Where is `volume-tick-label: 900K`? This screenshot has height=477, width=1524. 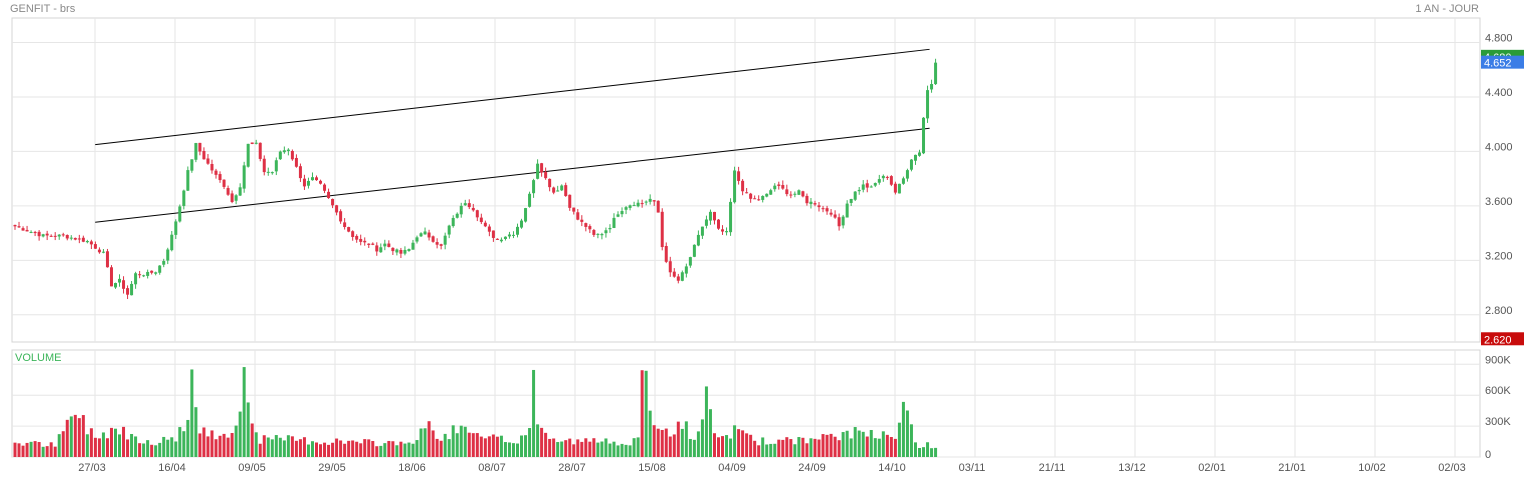
volume-tick-label: 900K is located at coordinates (1498, 360).